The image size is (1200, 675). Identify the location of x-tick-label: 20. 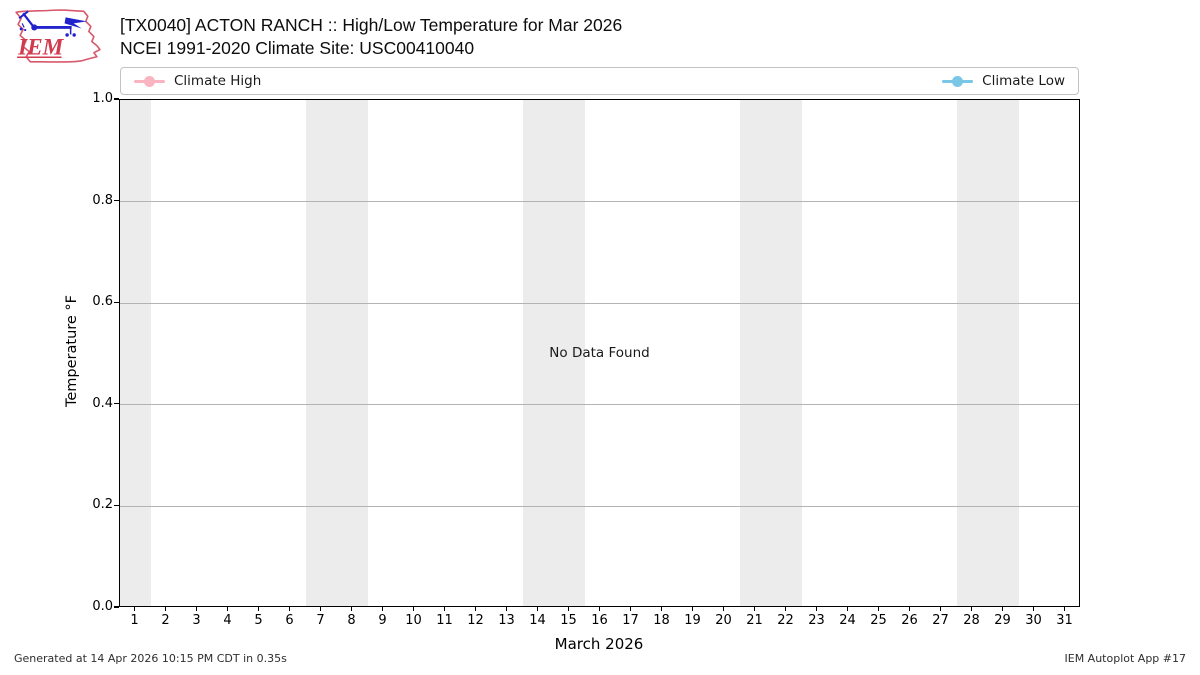
(723, 620).